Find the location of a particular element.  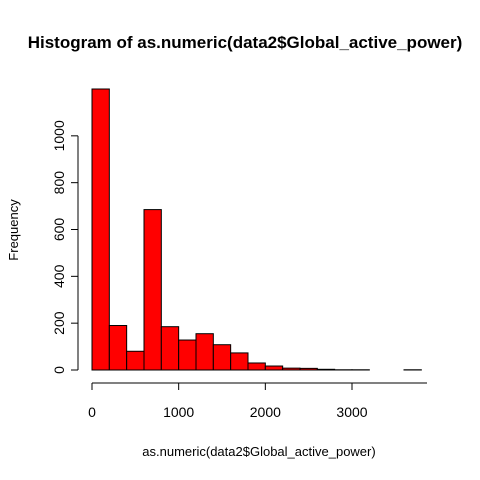

y-tick-label: 600 is located at coordinates (59, 230).